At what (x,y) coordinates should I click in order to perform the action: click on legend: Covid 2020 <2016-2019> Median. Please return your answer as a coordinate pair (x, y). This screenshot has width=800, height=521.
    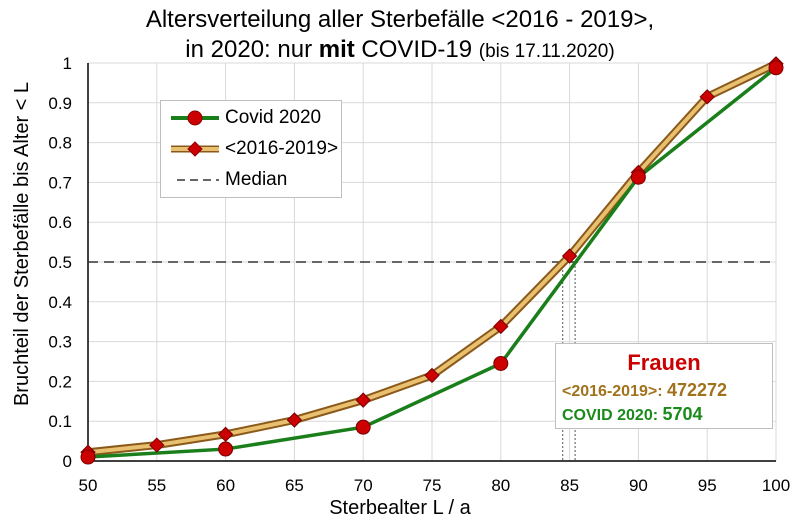
    Looking at the image, I should click on (251, 149).